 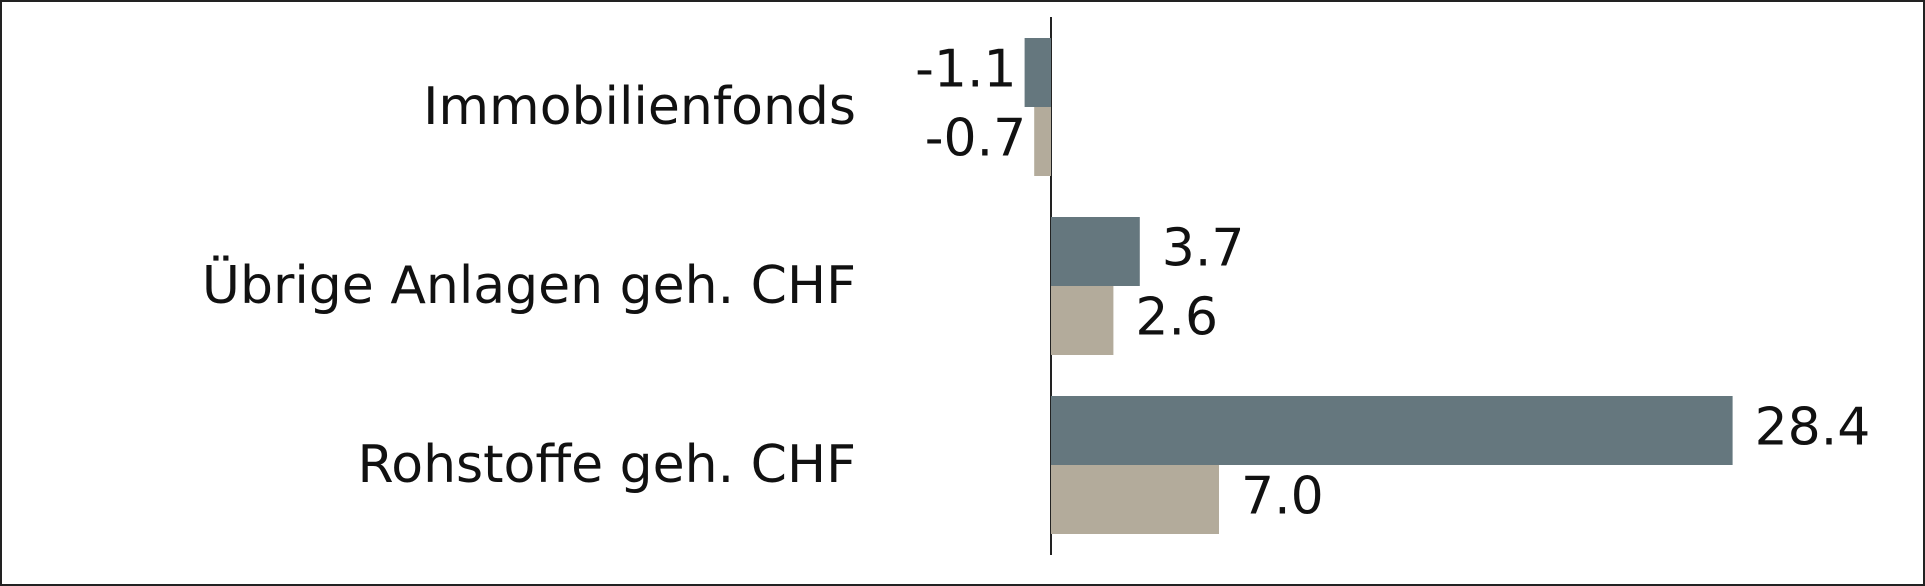 I want to click on value-label: -0.7, so click(x=975, y=139).